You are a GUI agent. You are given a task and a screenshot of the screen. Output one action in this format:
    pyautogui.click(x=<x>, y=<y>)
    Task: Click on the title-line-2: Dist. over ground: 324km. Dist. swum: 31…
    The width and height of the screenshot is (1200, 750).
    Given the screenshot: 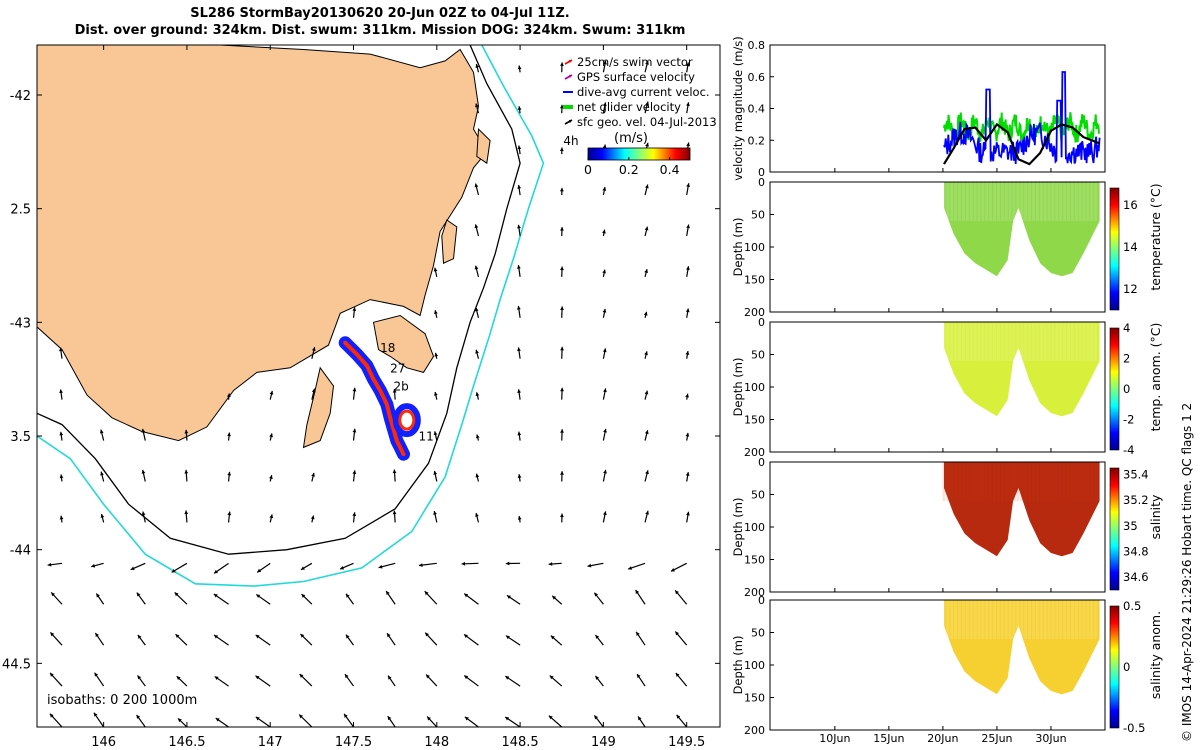 What is the action you would take?
    pyautogui.click(x=380, y=30)
    